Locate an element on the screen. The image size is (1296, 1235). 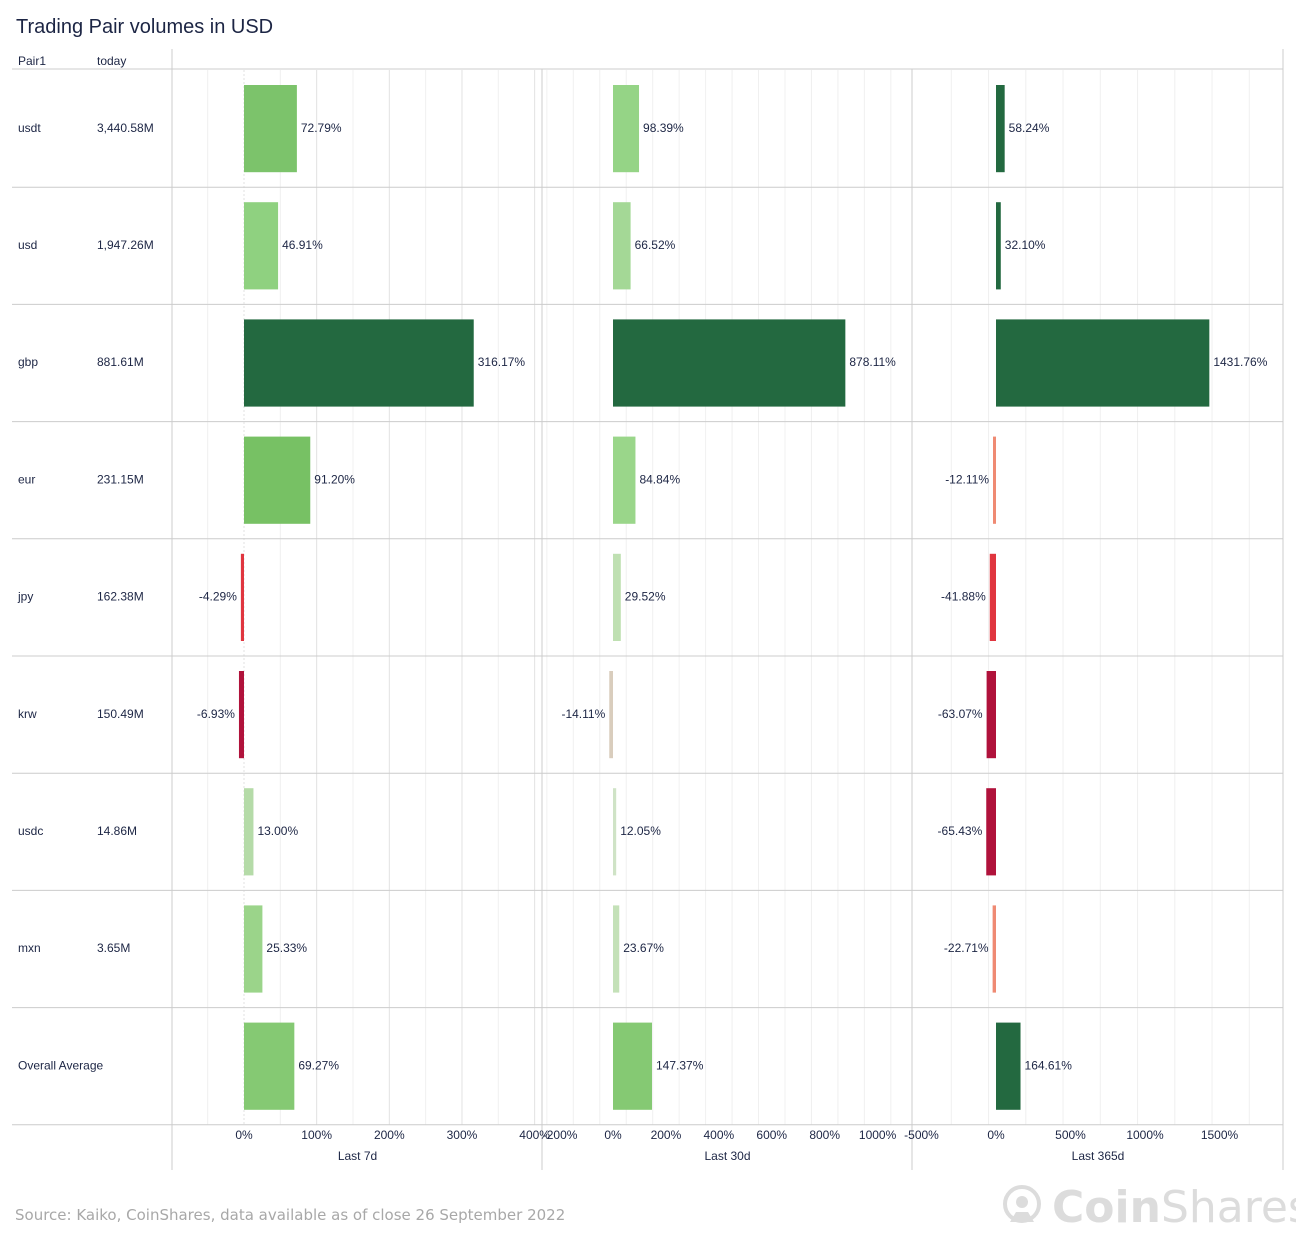
data-label: 46.91% is located at coordinates (302, 245).